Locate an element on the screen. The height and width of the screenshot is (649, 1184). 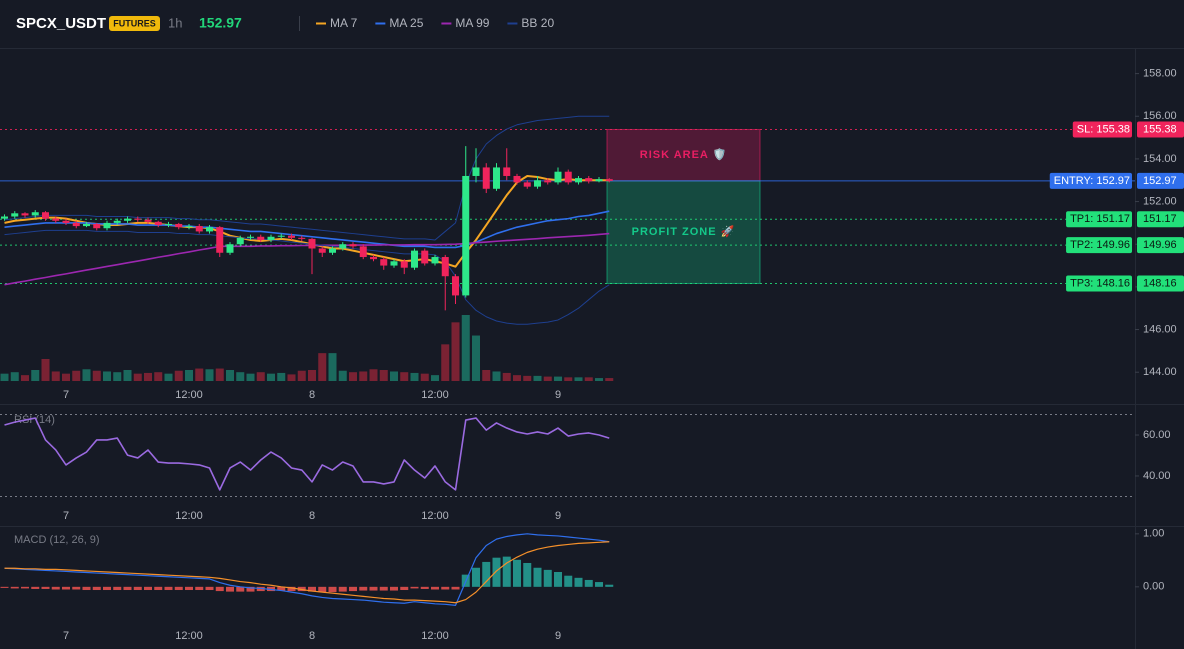
legend-label: MA 25 is located at coordinates (406, 23).